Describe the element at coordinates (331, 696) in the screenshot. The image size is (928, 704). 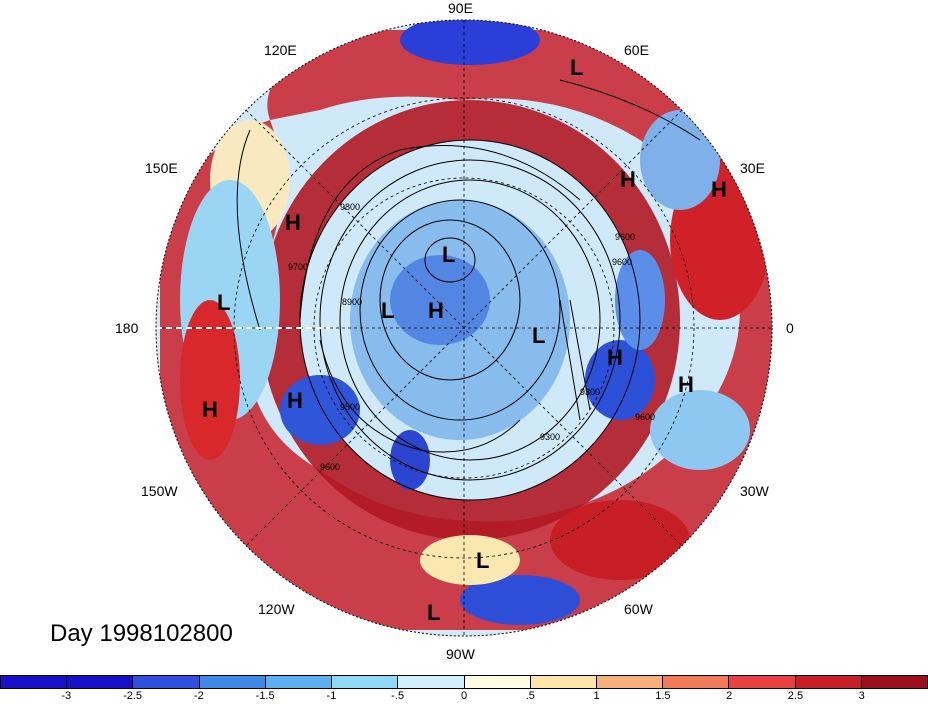
I see `colorbar-tick-label: -1` at that location.